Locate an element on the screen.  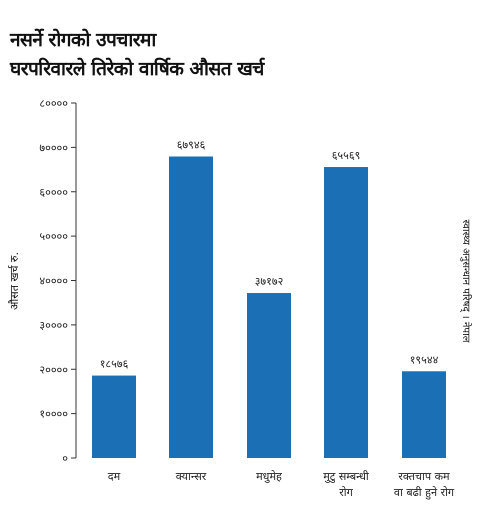
y-tick-label: ७०००० is located at coordinates (53, 147).